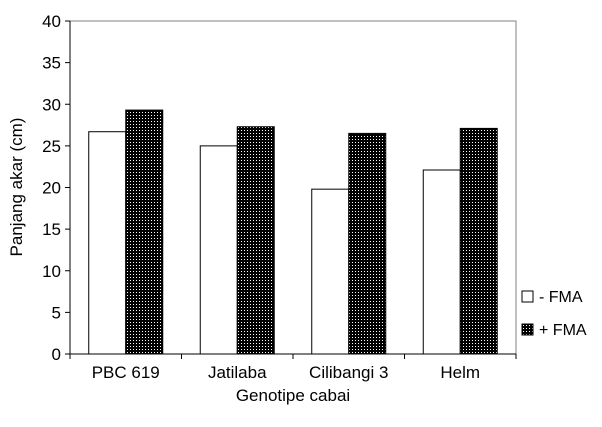 The image size is (602, 427). I want to click on legend-swatch-plus-fma, so click(527, 329).